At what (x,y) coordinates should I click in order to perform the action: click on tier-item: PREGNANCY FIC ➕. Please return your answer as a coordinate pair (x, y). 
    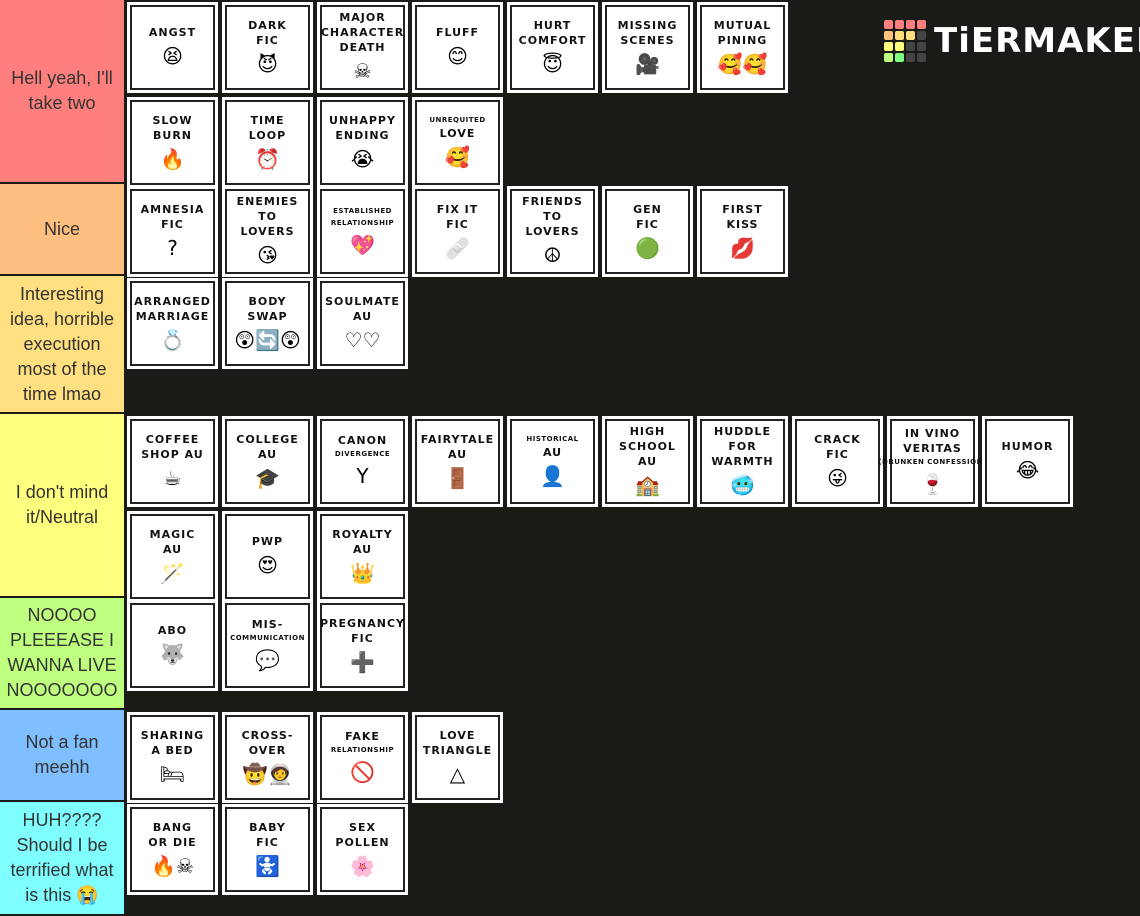
    Looking at the image, I should click on (362, 645).